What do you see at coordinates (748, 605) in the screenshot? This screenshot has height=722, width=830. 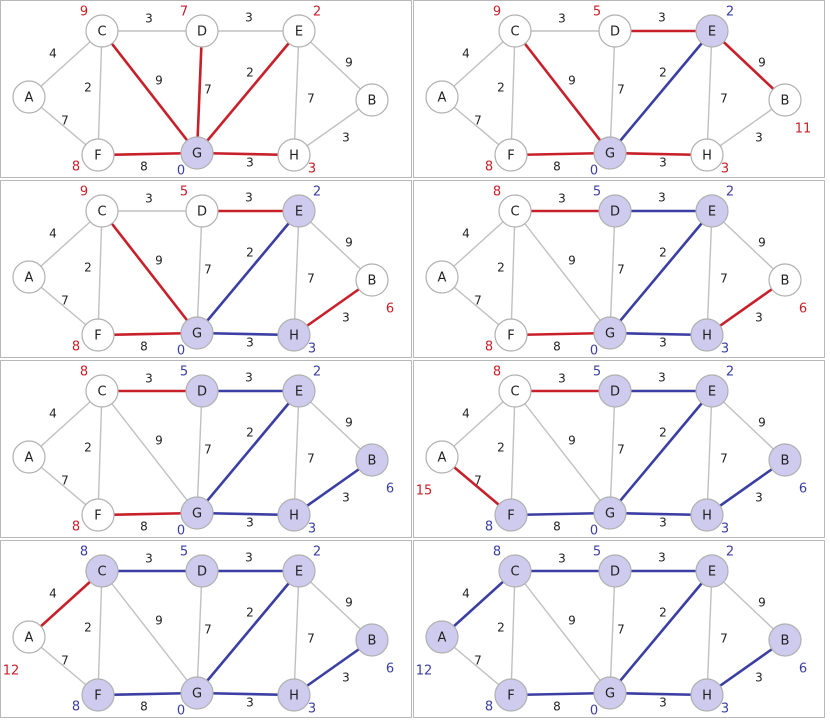 I see `edge-e-b` at bounding box center [748, 605].